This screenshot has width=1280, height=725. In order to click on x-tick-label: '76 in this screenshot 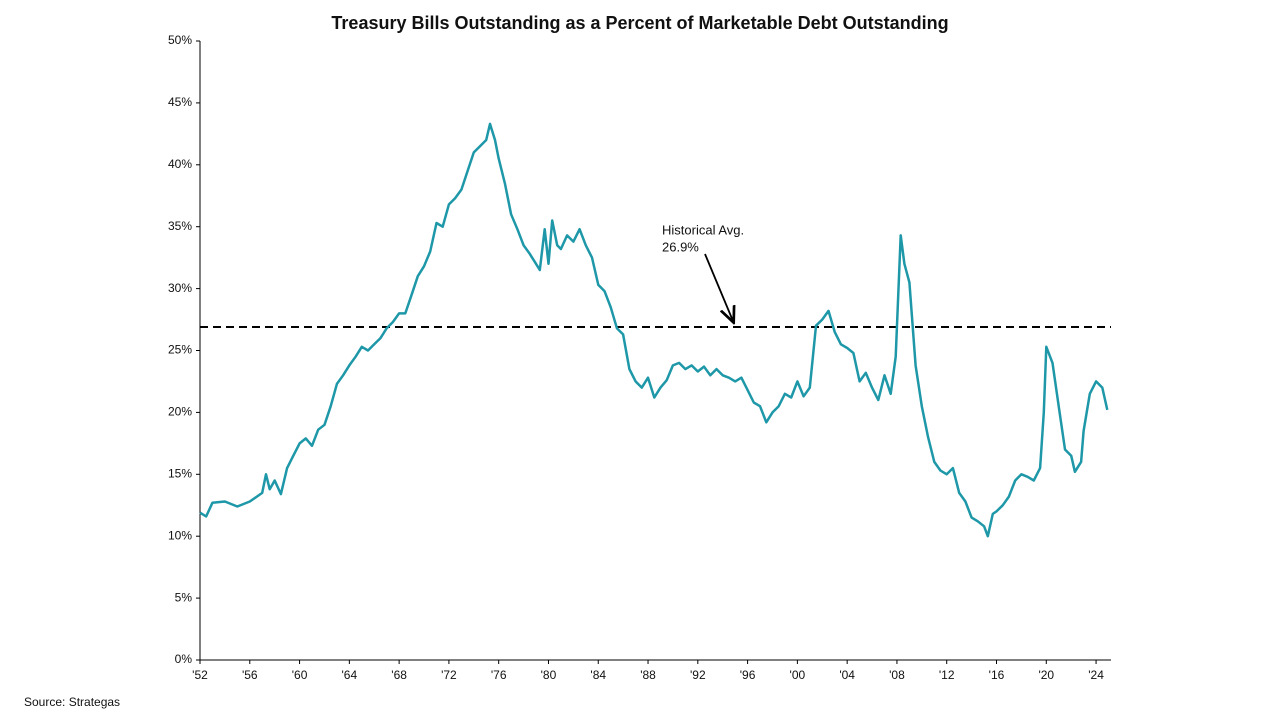, I will do `click(499, 675)`.